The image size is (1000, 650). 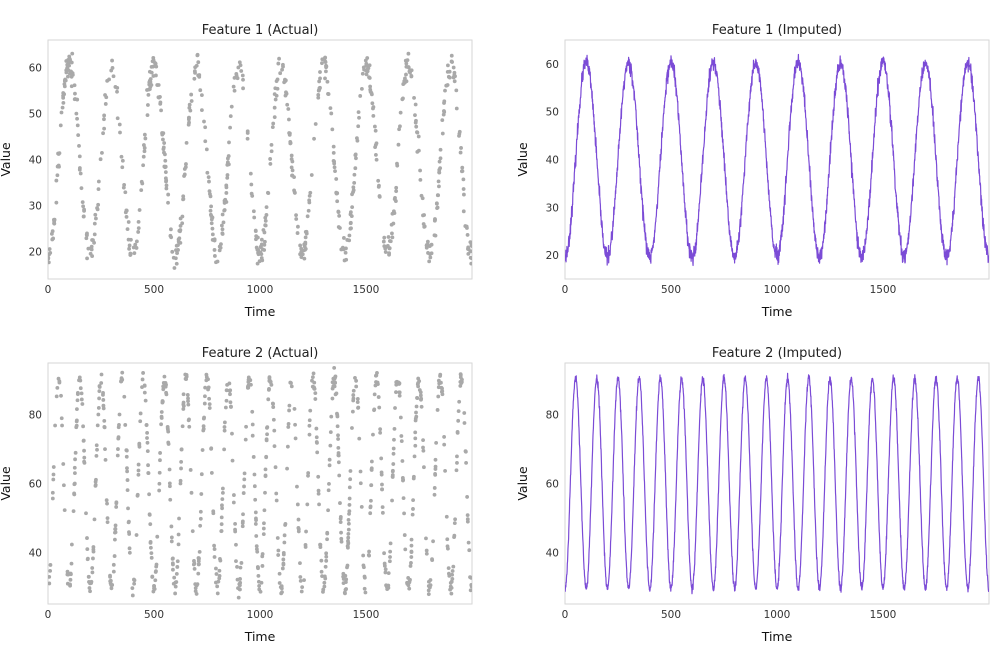 I want to click on data-layer, so click(x=260, y=160).